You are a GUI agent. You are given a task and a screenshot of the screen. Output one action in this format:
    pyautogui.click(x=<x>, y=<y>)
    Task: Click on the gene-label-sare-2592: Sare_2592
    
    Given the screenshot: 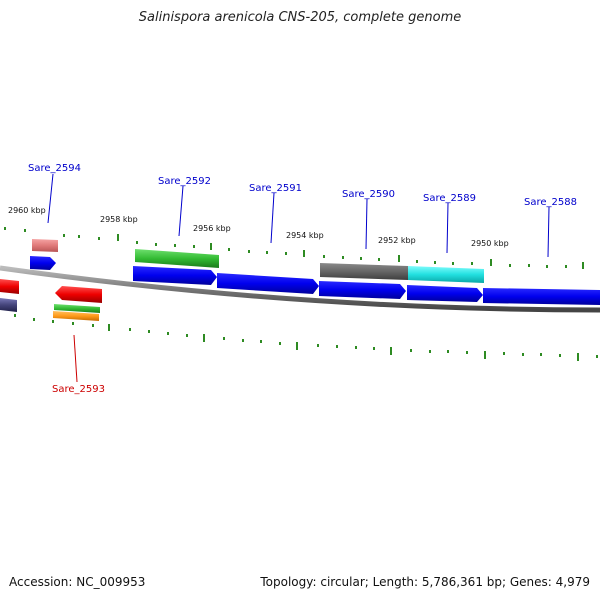 What is the action you would take?
    pyautogui.click(x=184, y=181)
    